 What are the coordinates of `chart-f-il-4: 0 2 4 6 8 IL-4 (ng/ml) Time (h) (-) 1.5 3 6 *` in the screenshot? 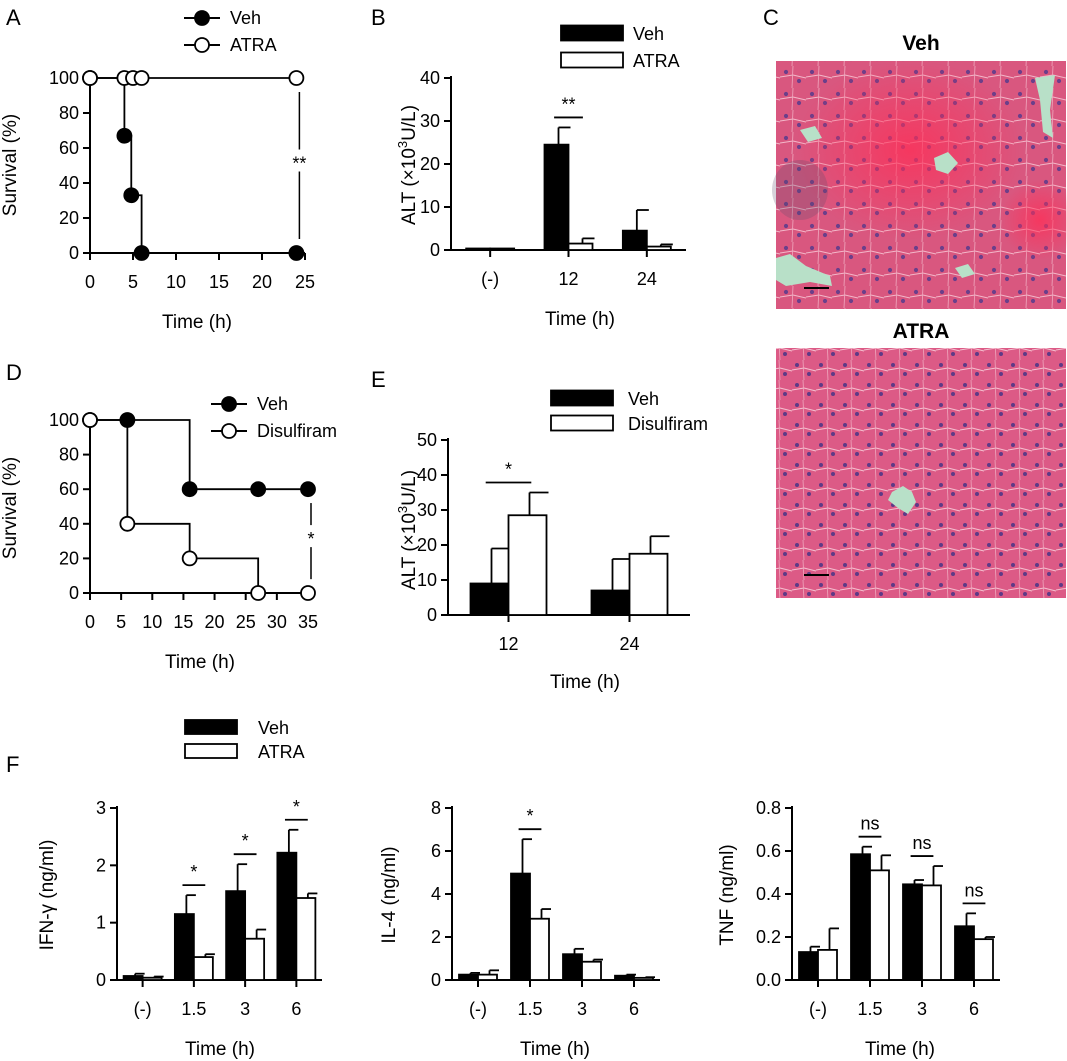 It's located at (519, 929).